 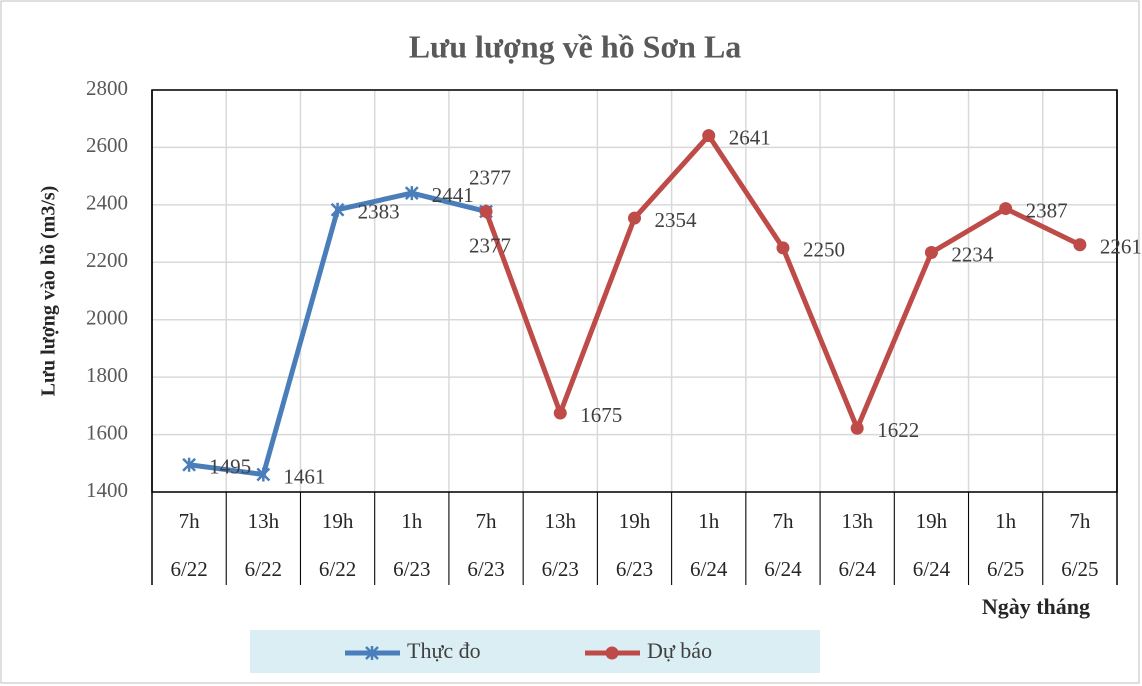 I want to click on data-label: 2383, so click(x=379, y=212).